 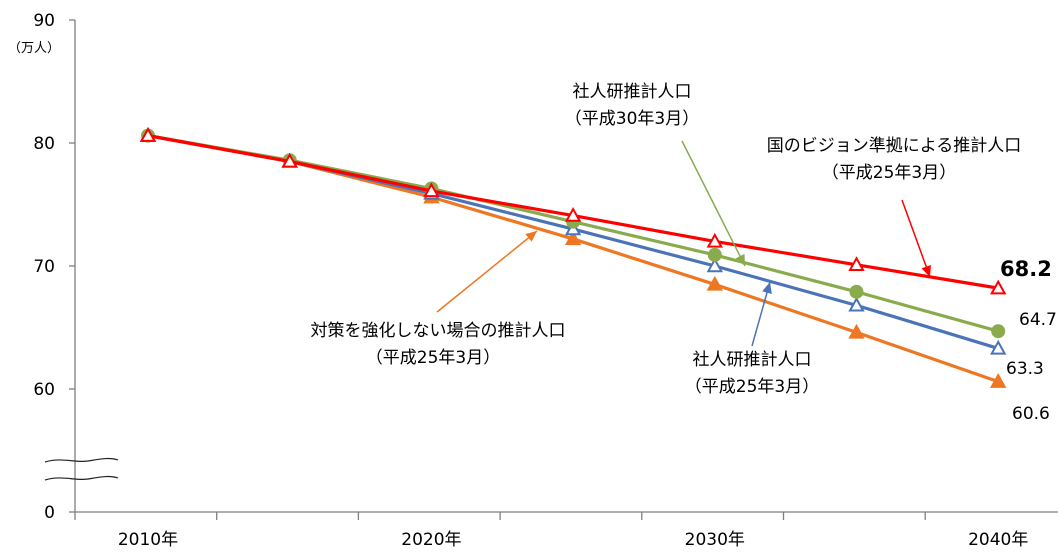 What do you see at coordinates (81, 469) in the screenshot?
I see `axis-break-icon` at bounding box center [81, 469].